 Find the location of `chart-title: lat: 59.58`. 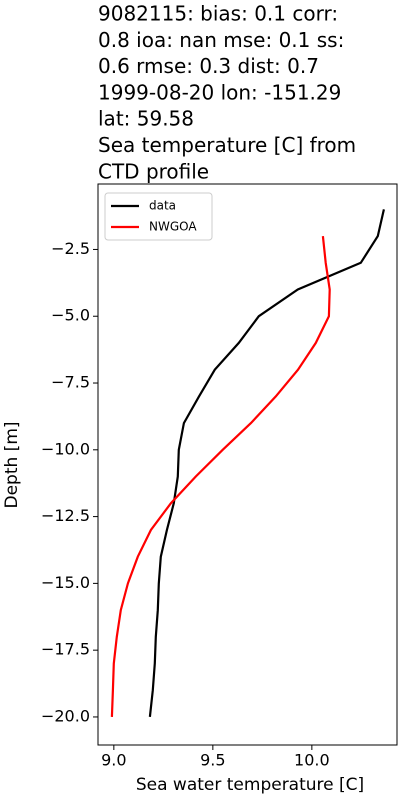

chart-title: lat: 59.58 is located at coordinates (146, 119).